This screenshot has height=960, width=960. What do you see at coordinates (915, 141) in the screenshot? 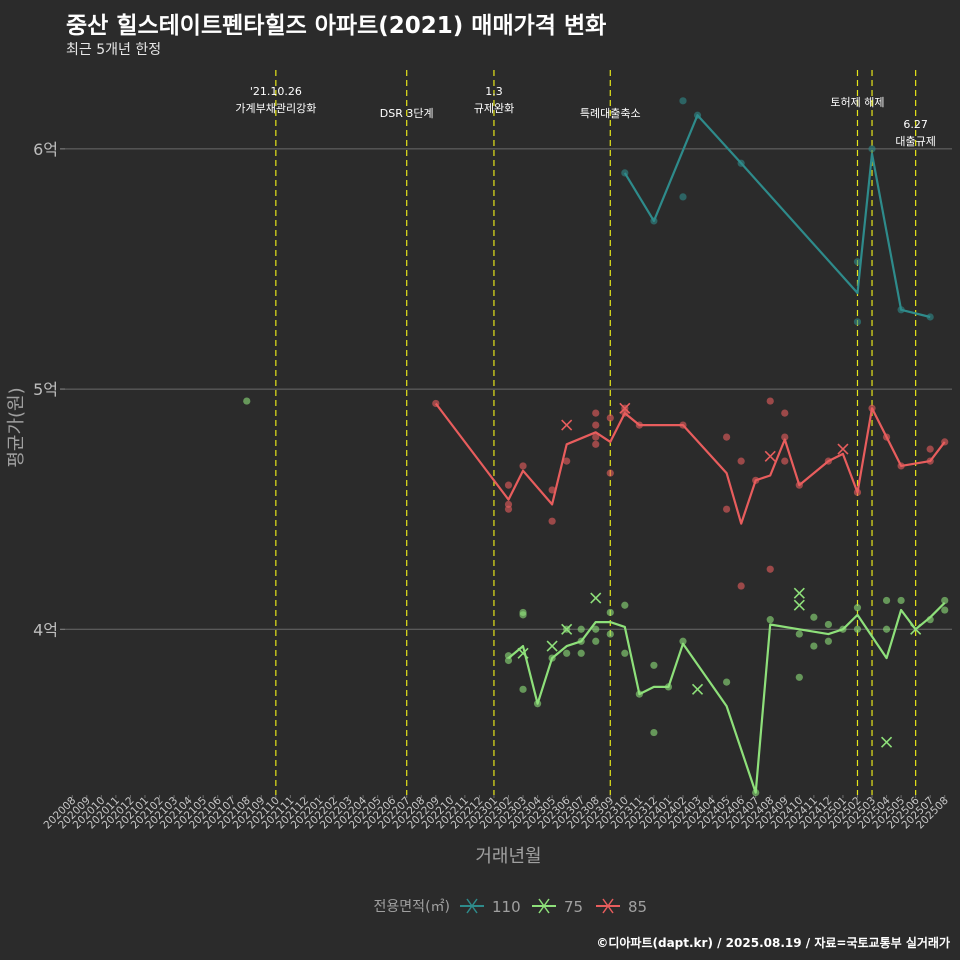
I see `event-label: 대출규제` at bounding box center [915, 141].